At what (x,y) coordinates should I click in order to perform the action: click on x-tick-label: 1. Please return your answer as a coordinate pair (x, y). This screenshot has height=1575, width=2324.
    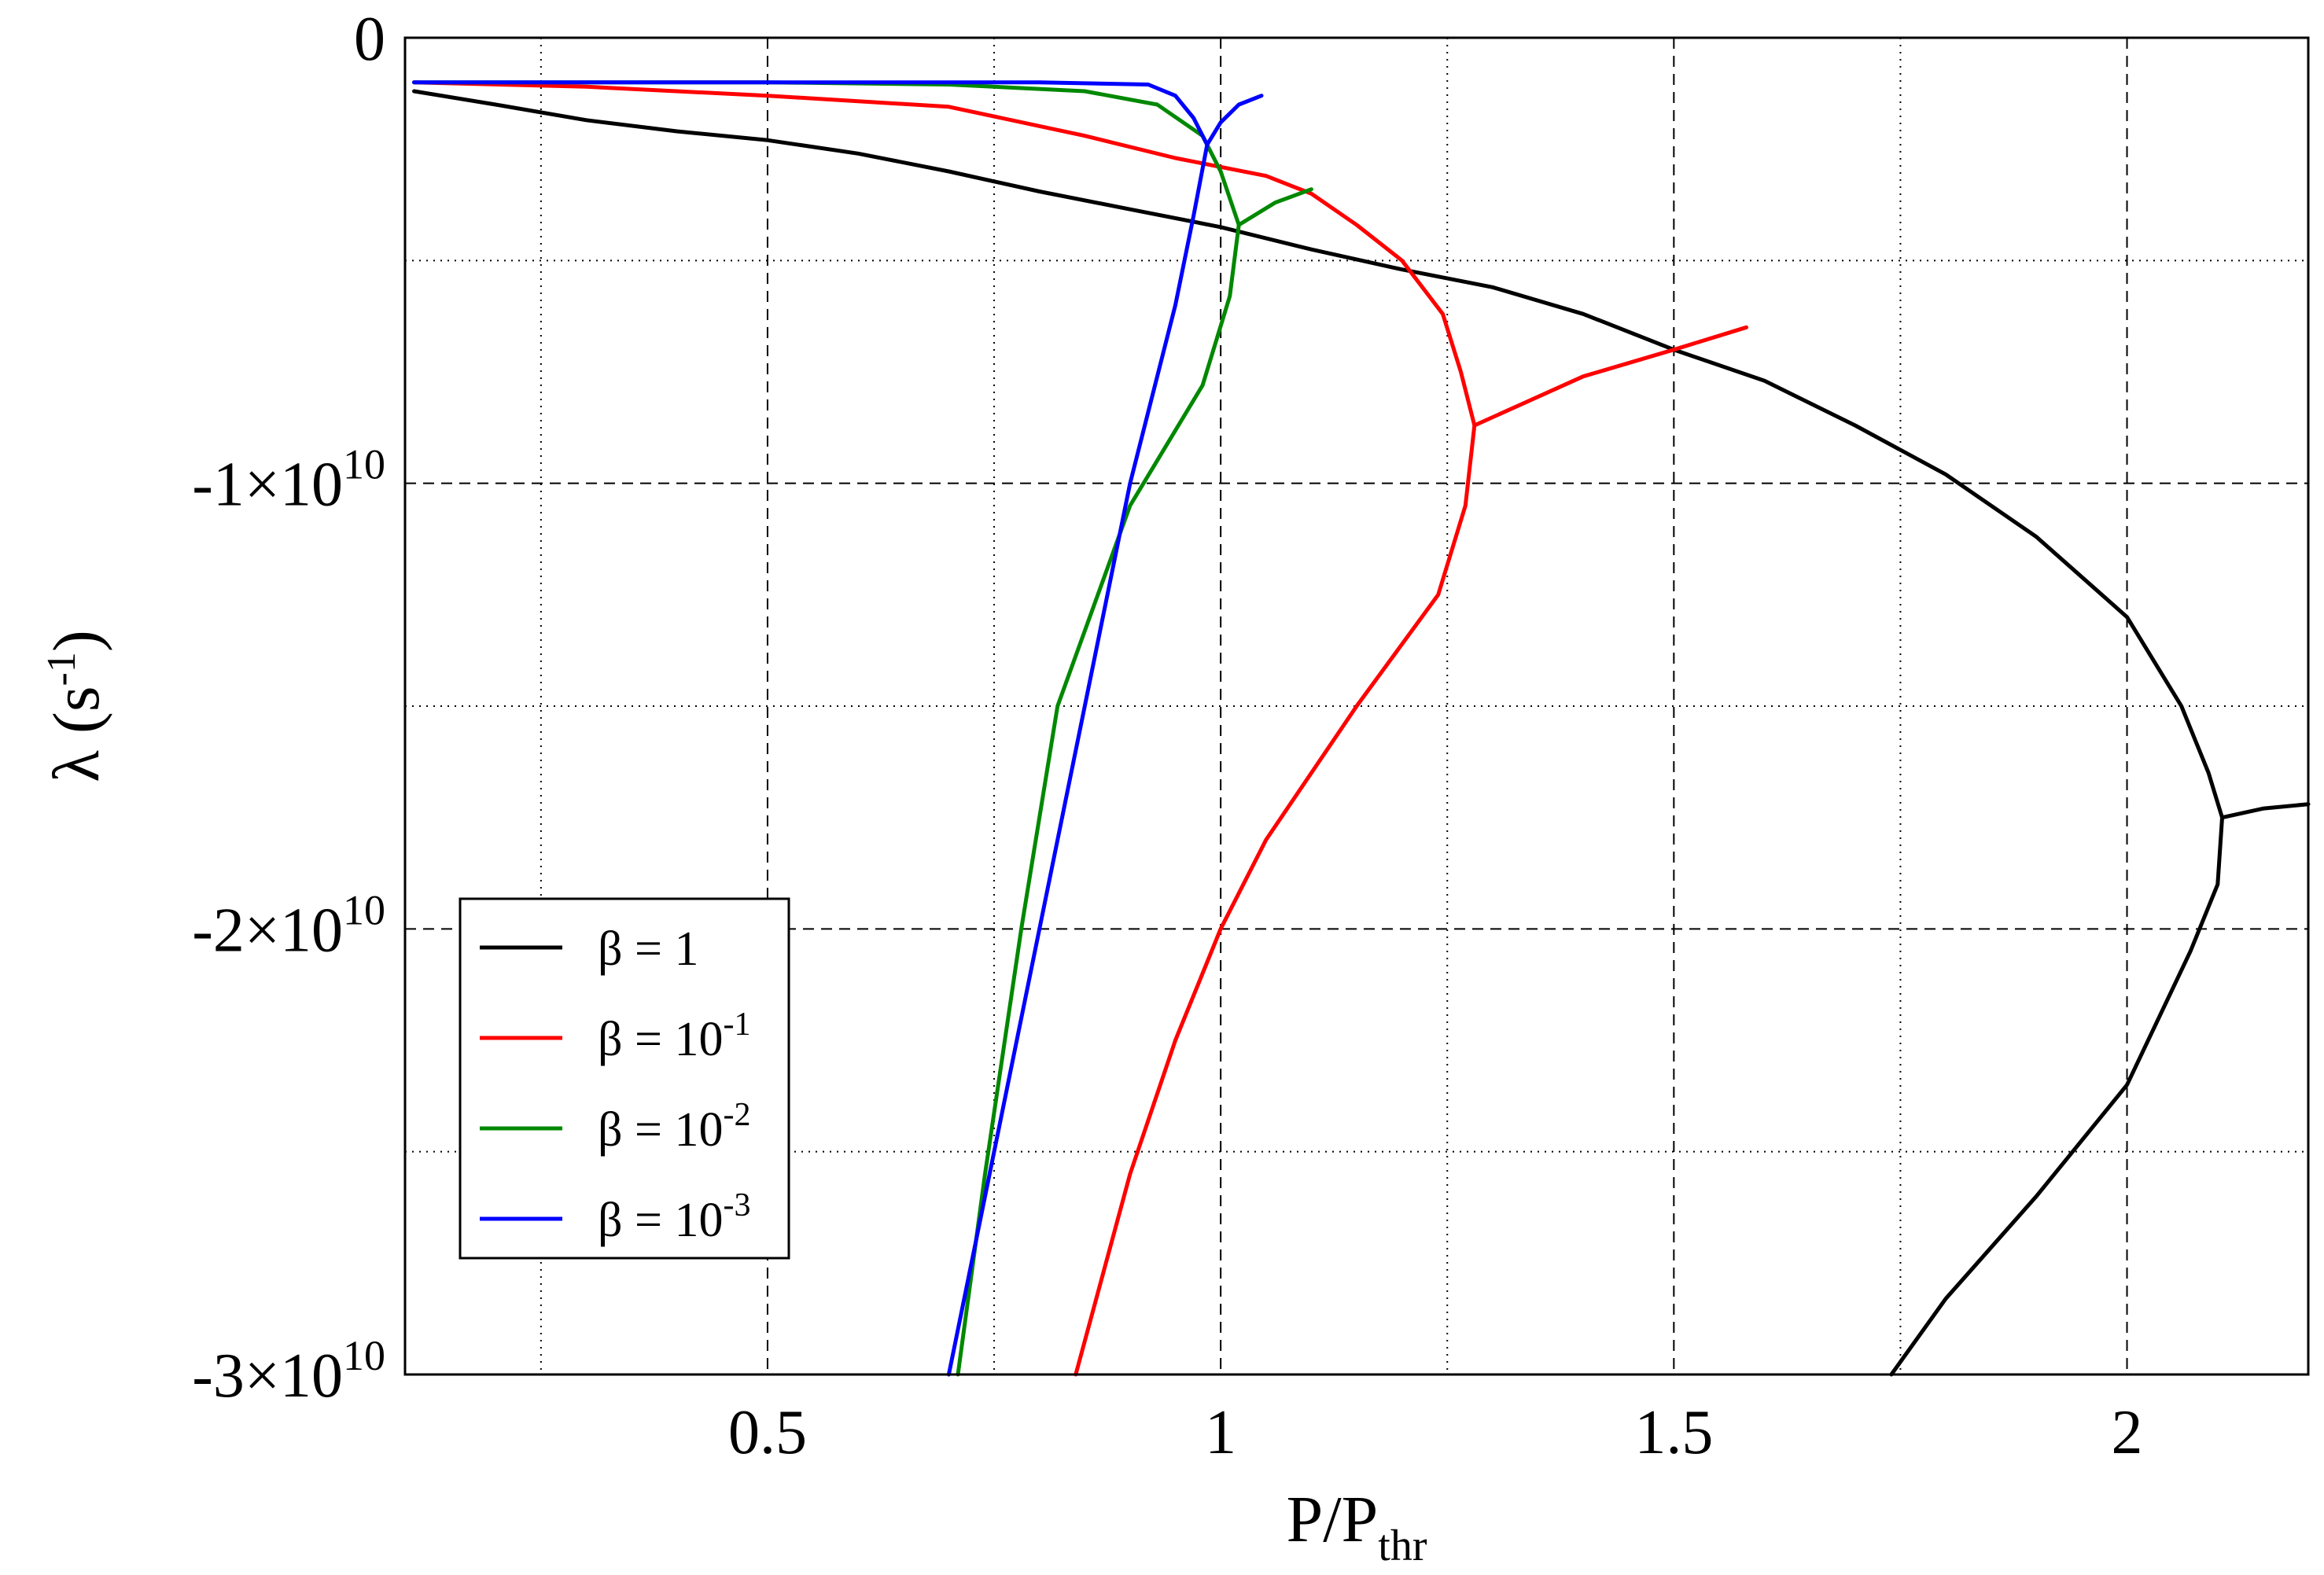
    Looking at the image, I should click on (1220, 1433).